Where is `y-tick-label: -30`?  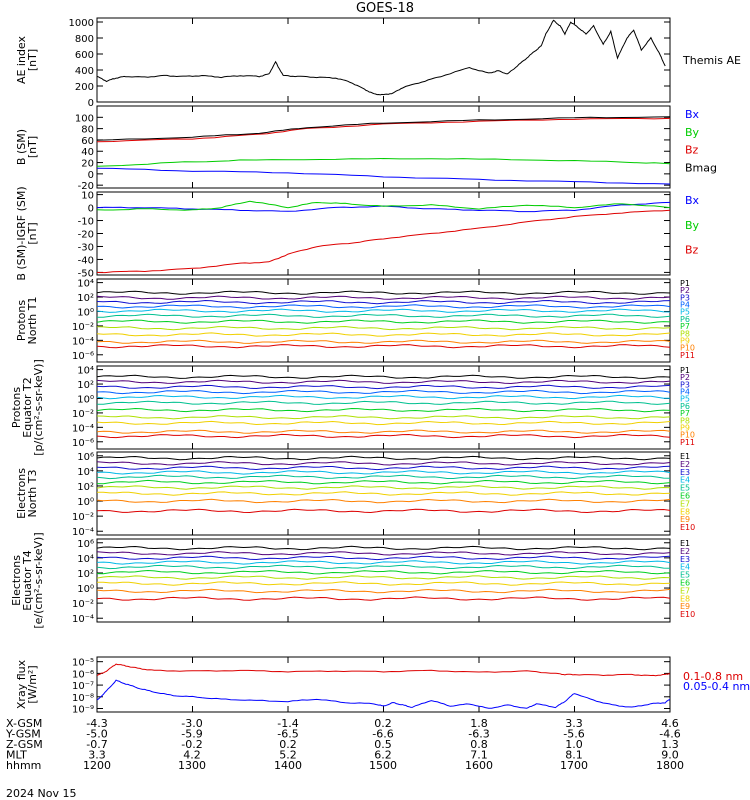
y-tick-label: -30 is located at coordinates (86, 247).